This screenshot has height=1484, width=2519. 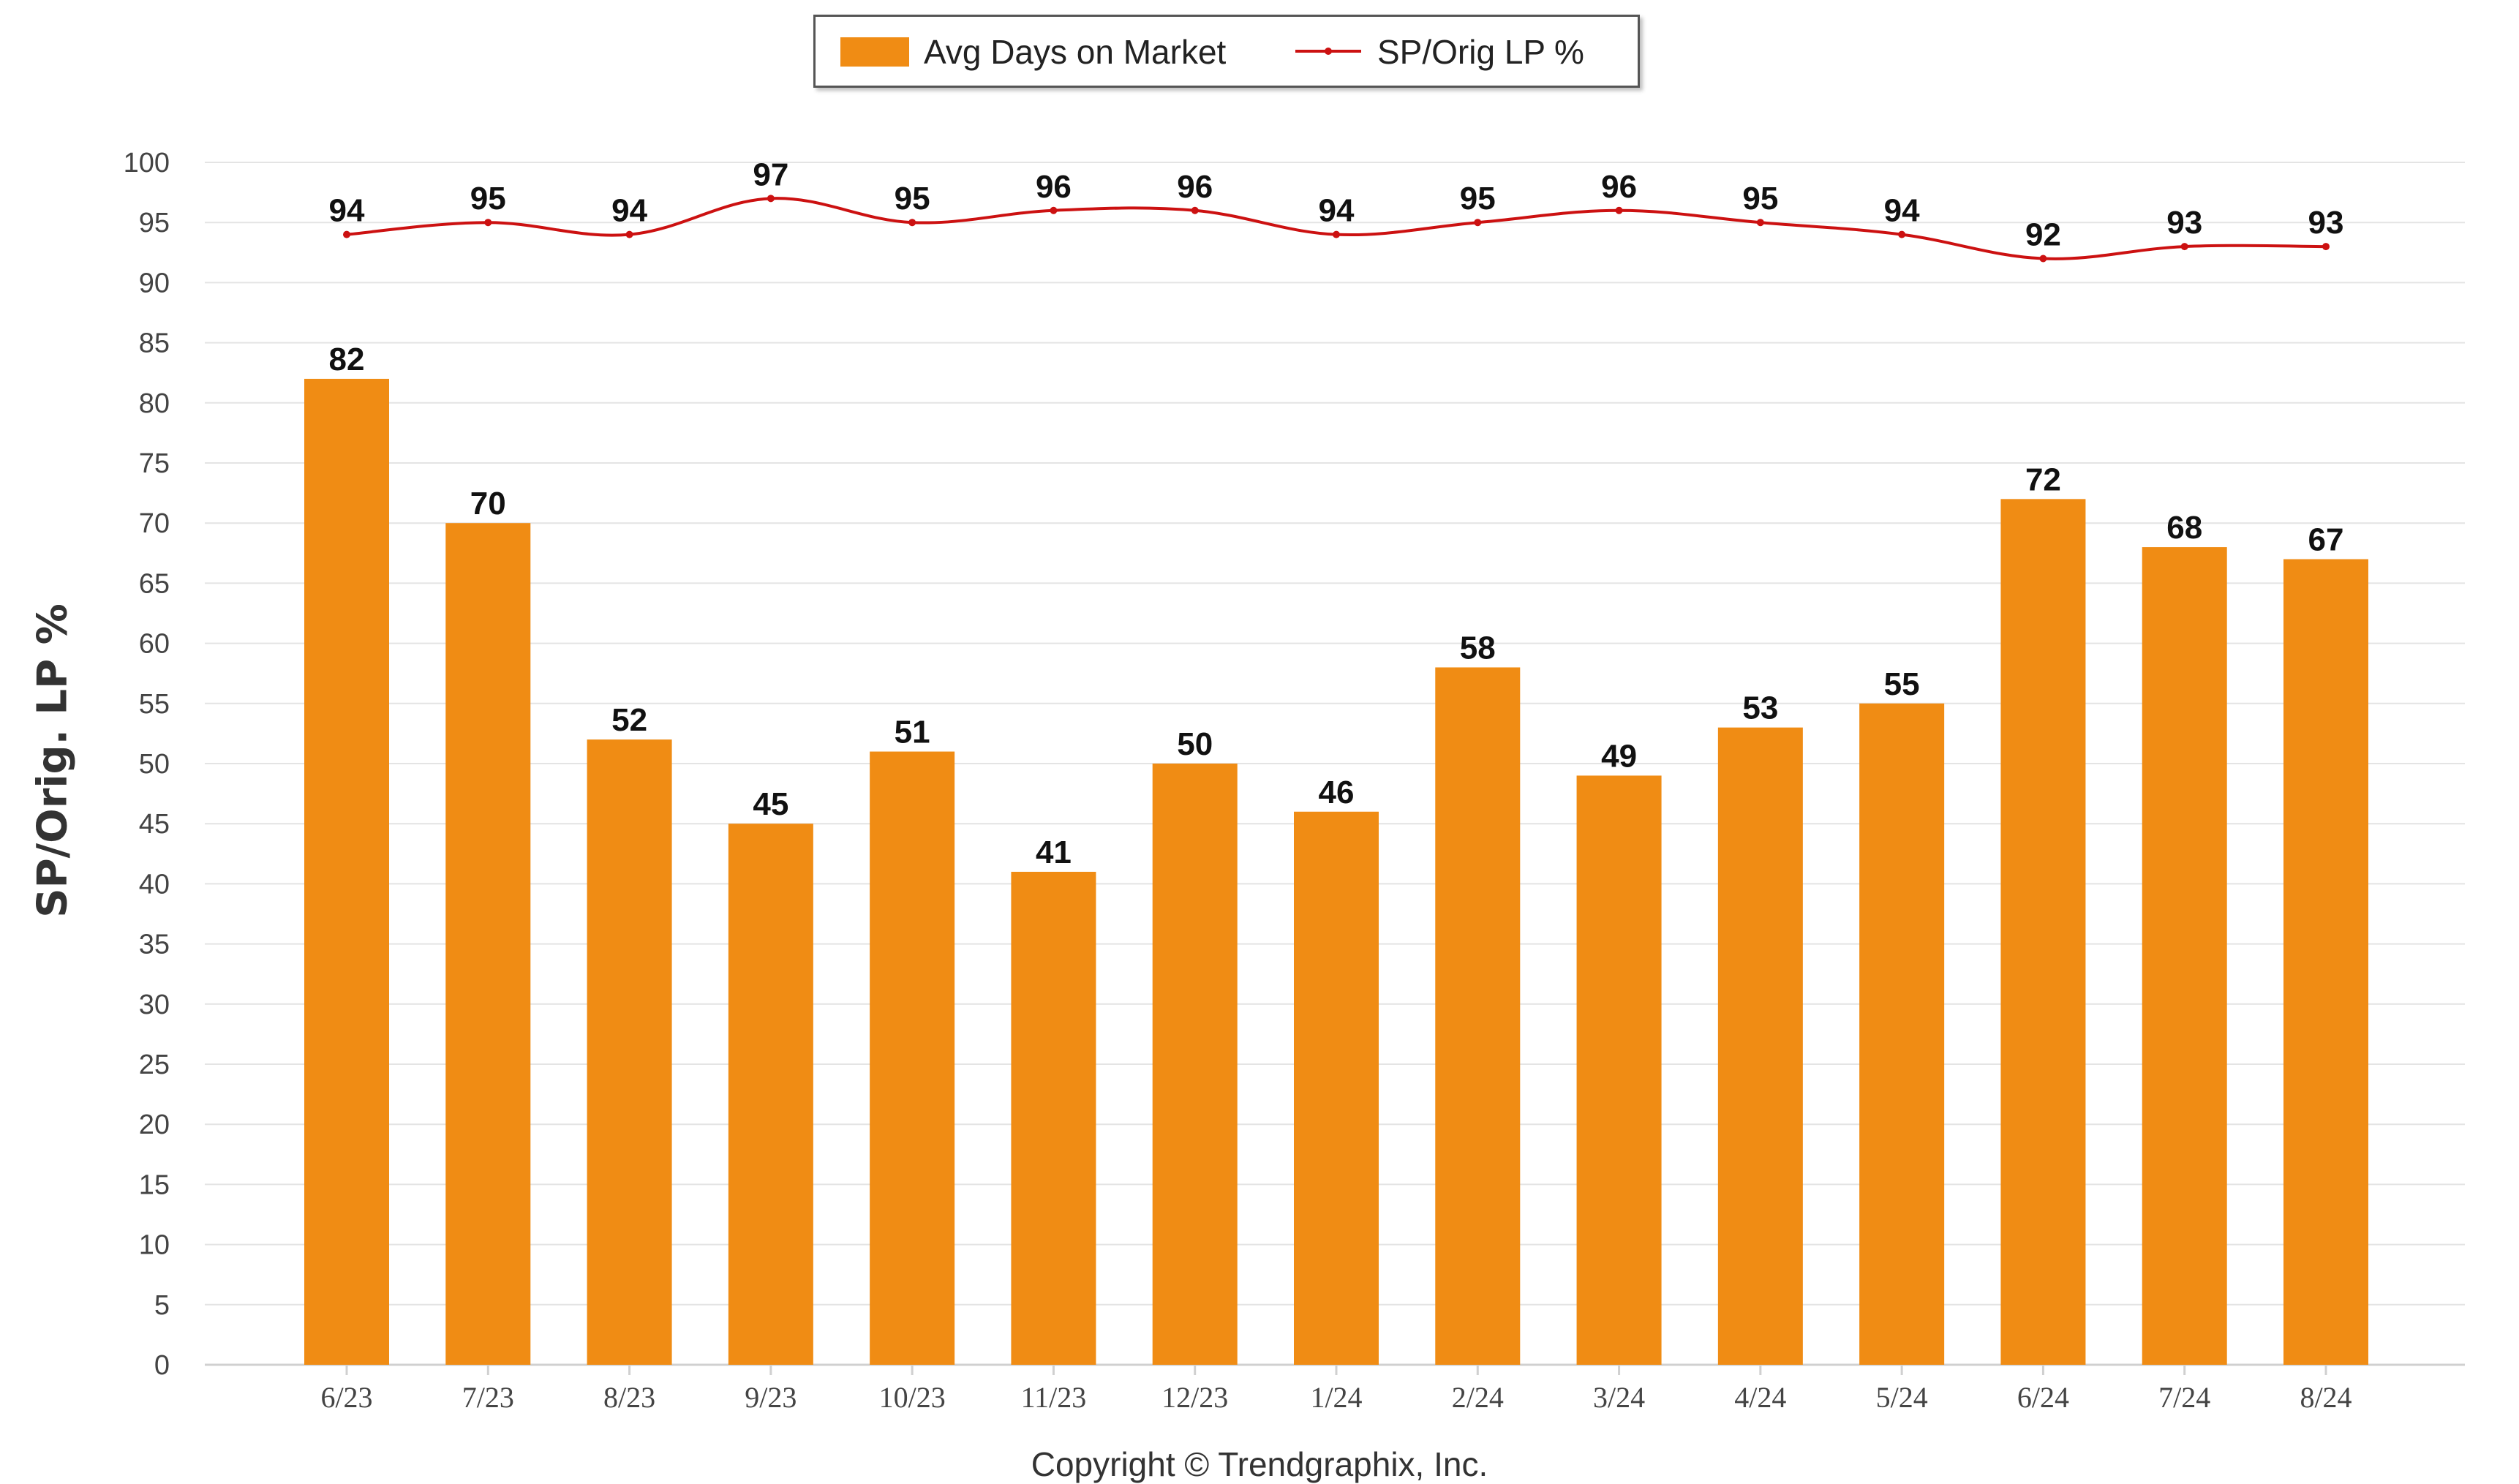 I want to click on y-tick-label: 55, so click(x=155, y=704).